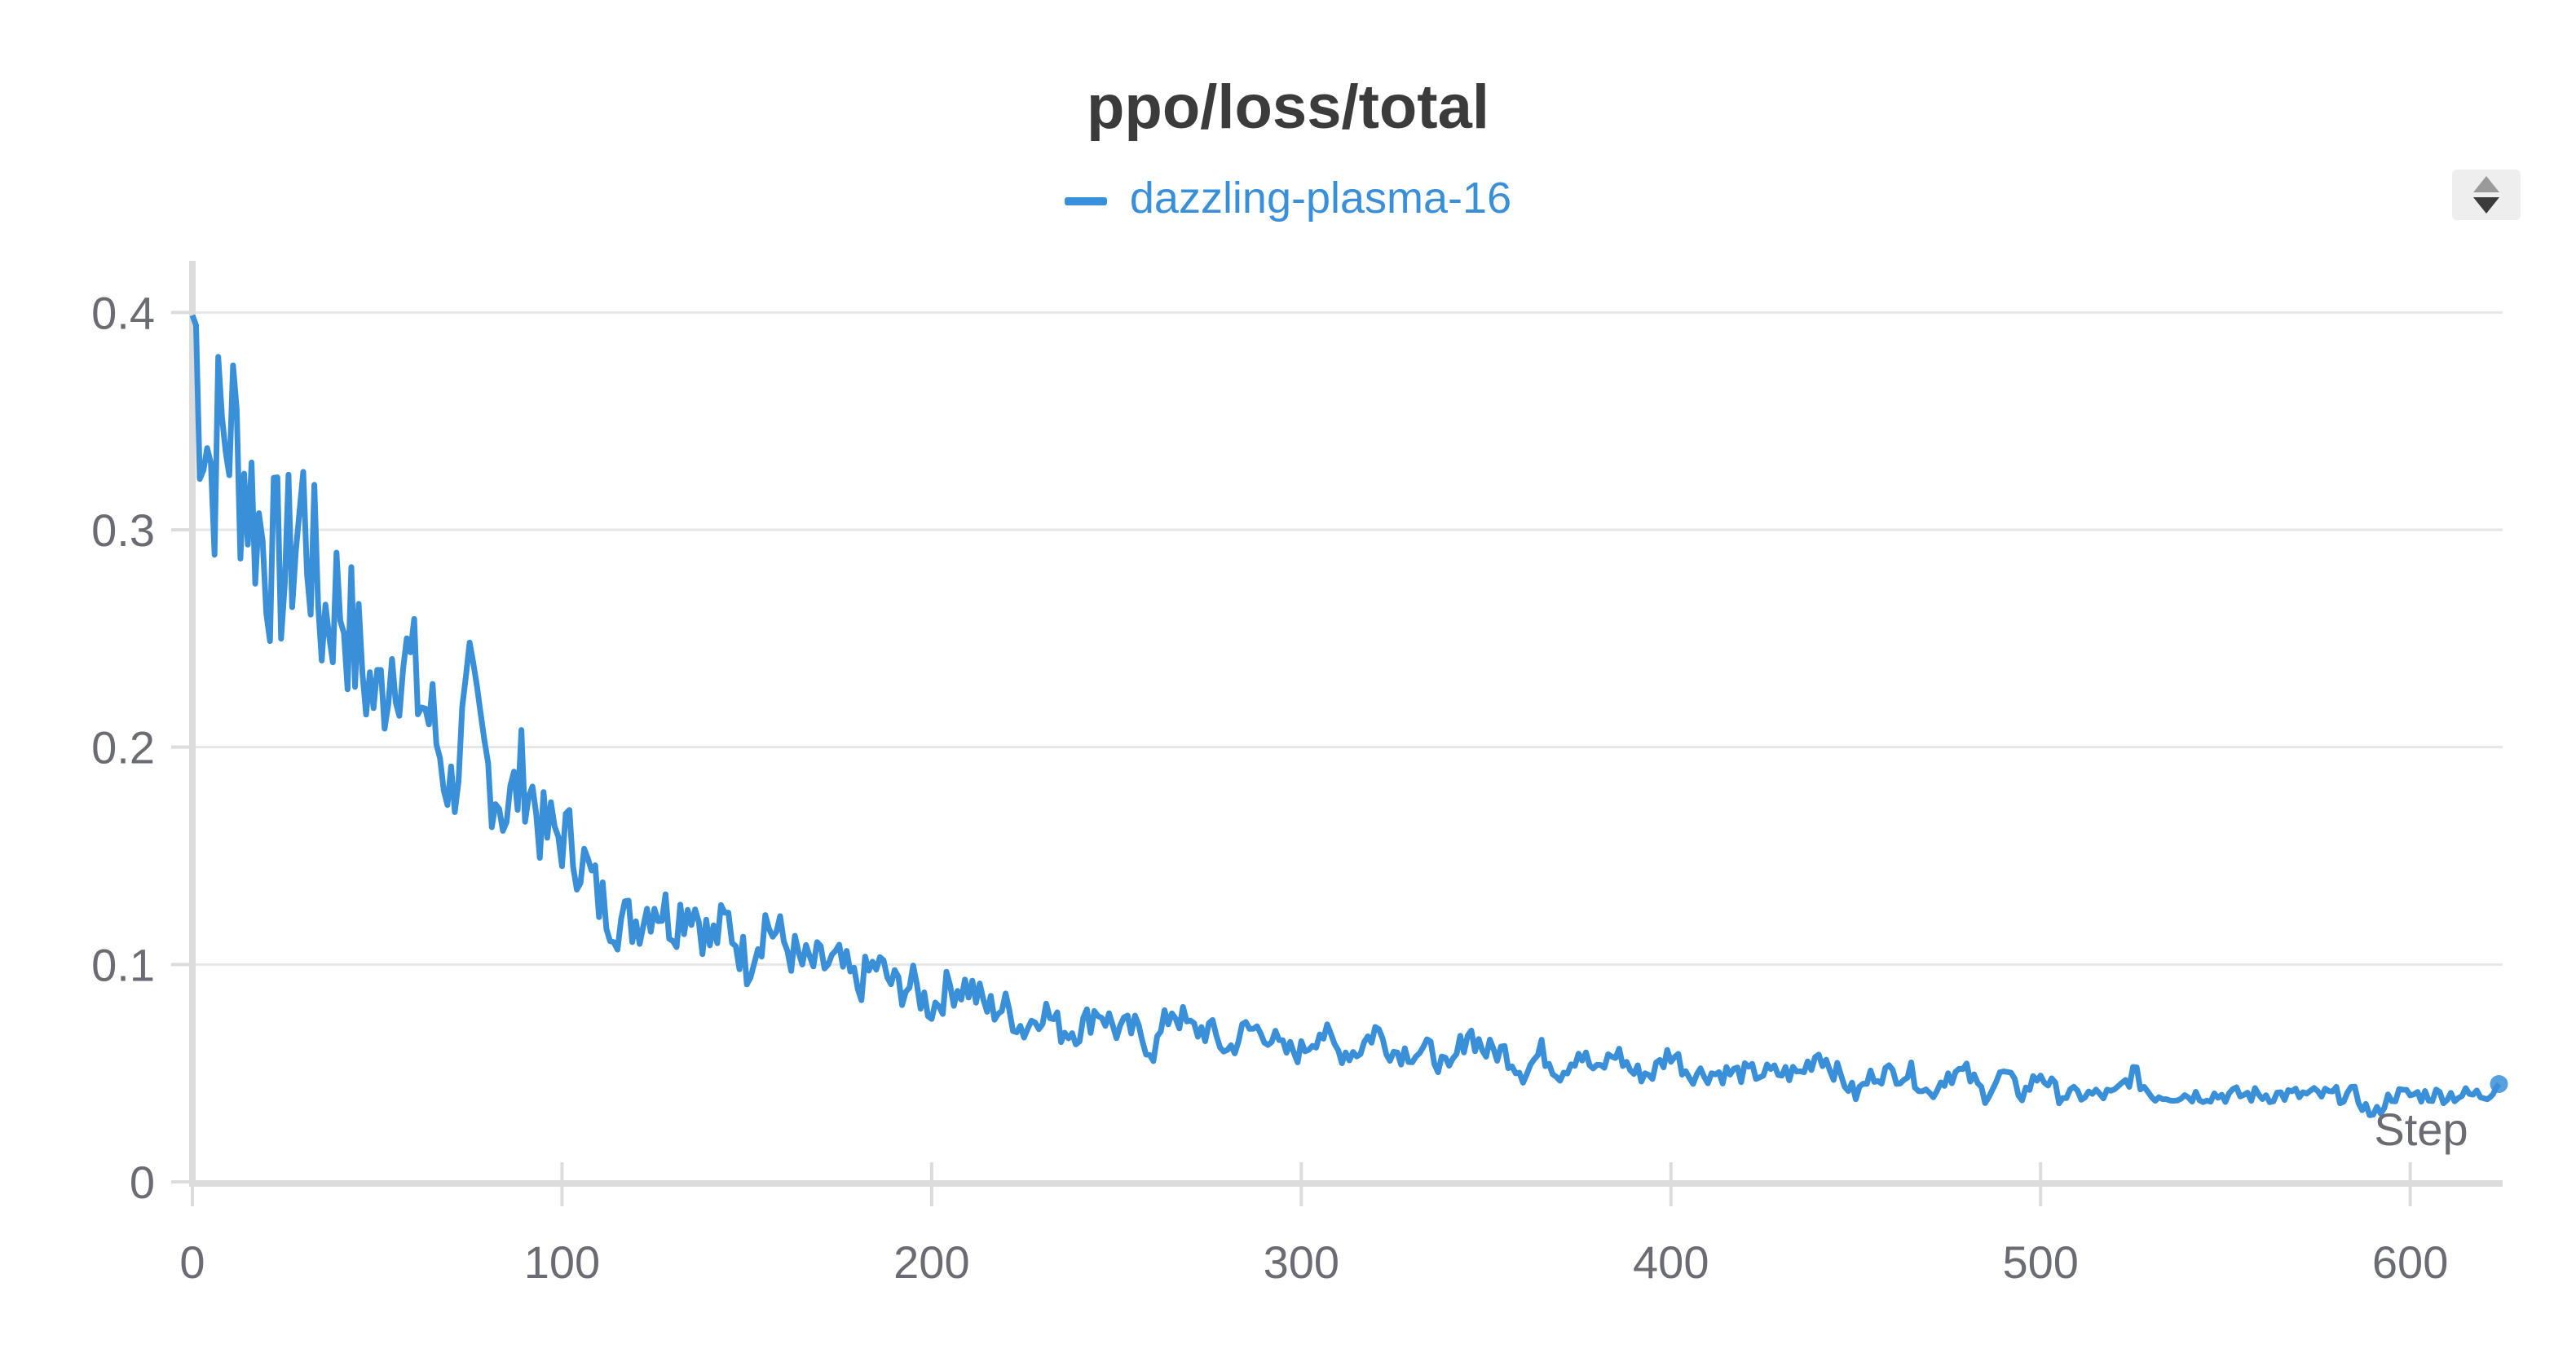 The image size is (2576, 1353). I want to click on legend: dazzling-plasma-16, so click(1288, 198).